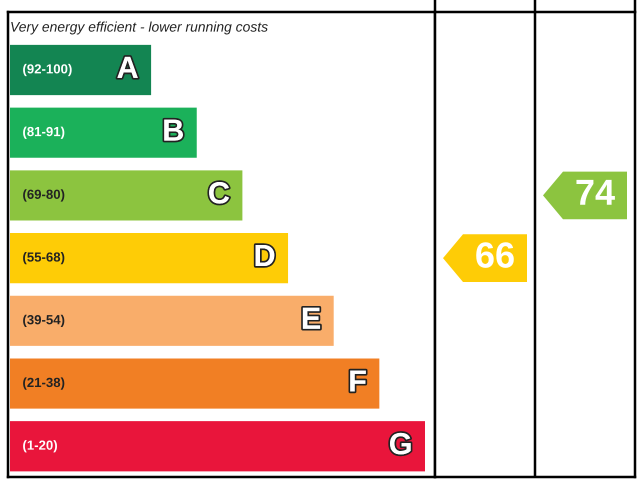 Image resolution: width=640 pixels, height=479 pixels. I want to click on annotation: (1-20), so click(40, 446).